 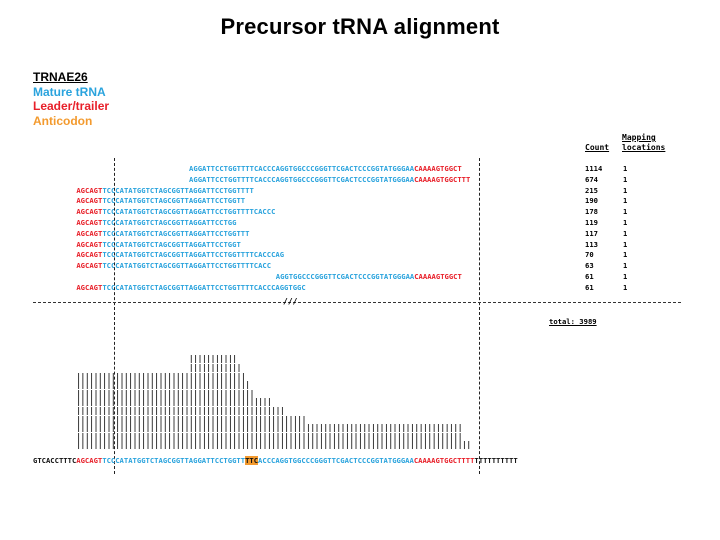 What do you see at coordinates (444, 460) in the screenshot?
I see `reference-trailer: CAAAAGTGGCTTTT` at bounding box center [444, 460].